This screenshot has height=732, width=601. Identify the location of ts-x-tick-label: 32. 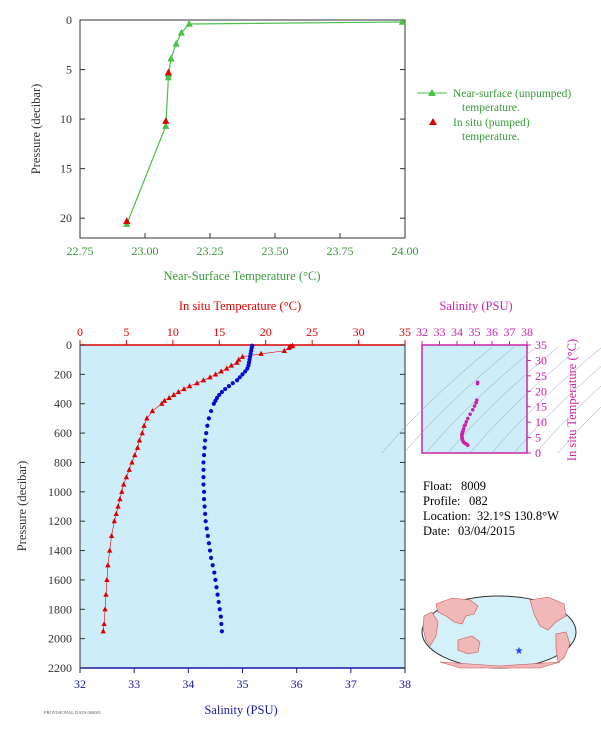
(422, 332).